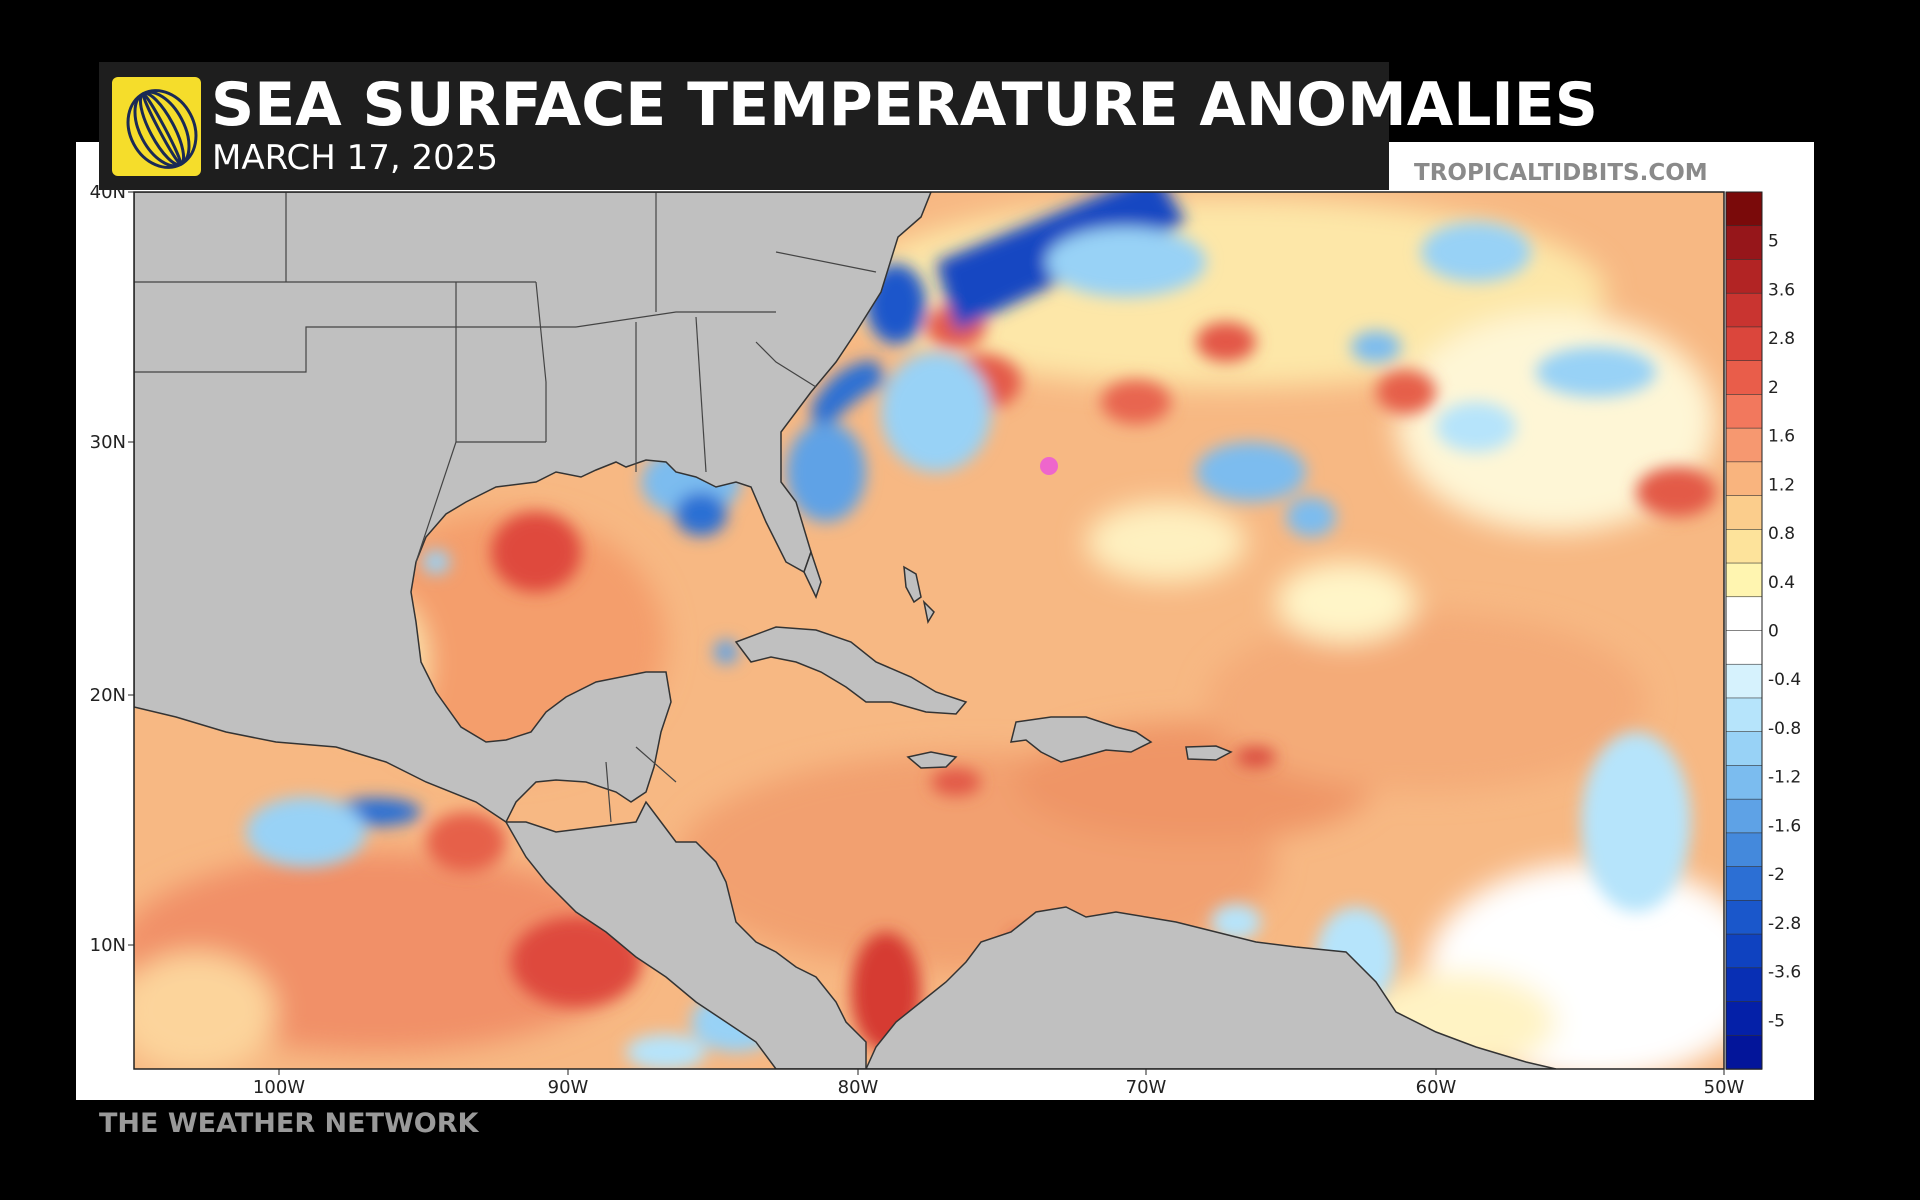 This screenshot has width=1920, height=1200. What do you see at coordinates (1784, 924) in the screenshot?
I see `colorbar-label: -2.8` at bounding box center [1784, 924].